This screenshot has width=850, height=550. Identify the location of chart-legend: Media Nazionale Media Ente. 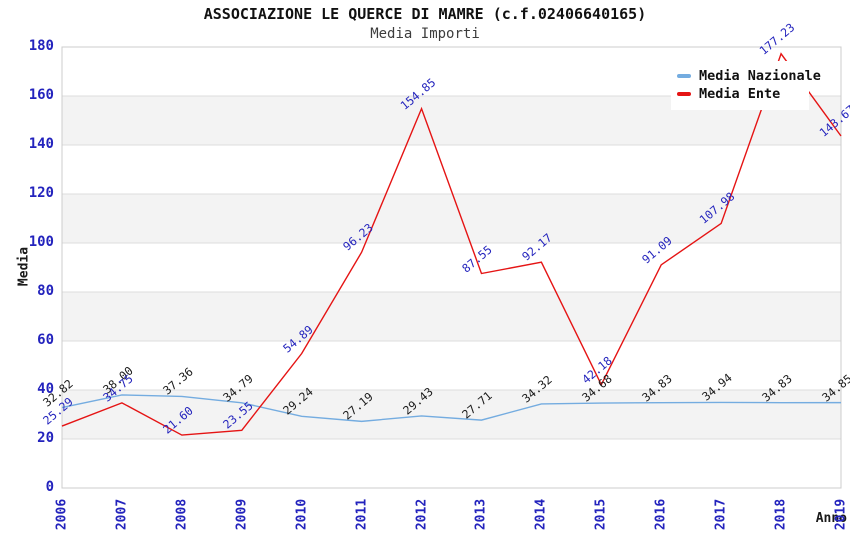
(746, 85).